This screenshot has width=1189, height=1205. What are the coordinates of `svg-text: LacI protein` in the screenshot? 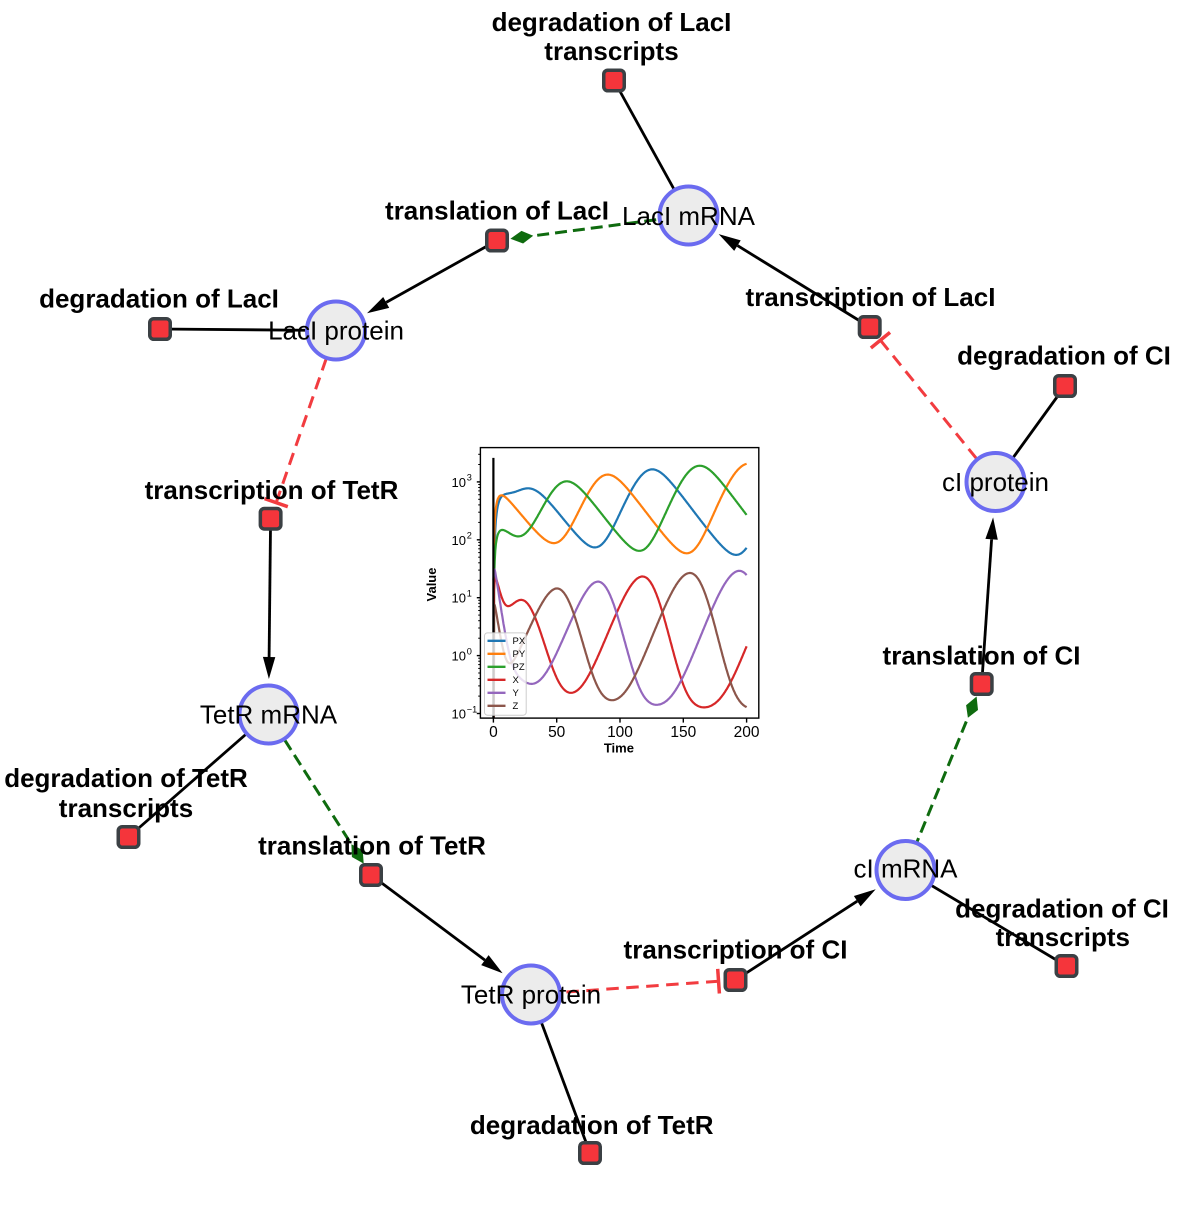 It's located at (336, 331).